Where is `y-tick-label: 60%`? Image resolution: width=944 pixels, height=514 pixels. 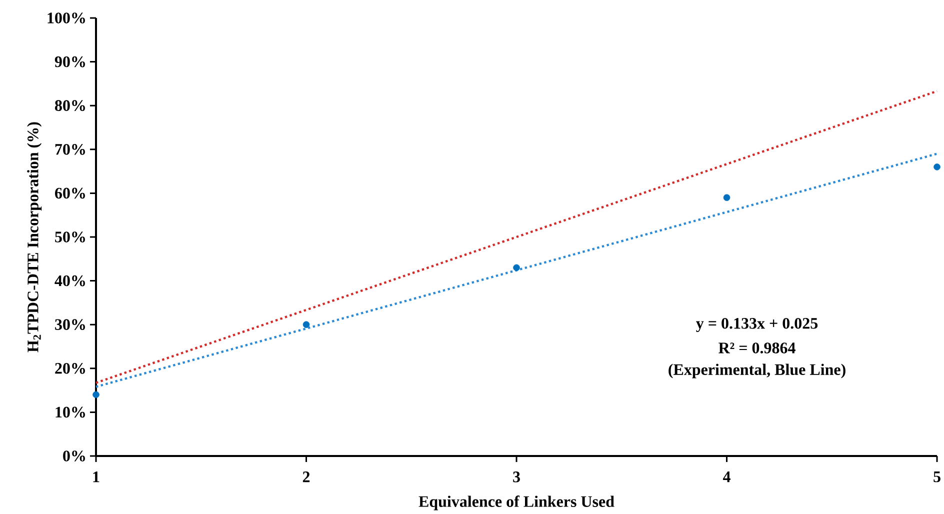
y-tick-label: 60% is located at coordinates (70, 193).